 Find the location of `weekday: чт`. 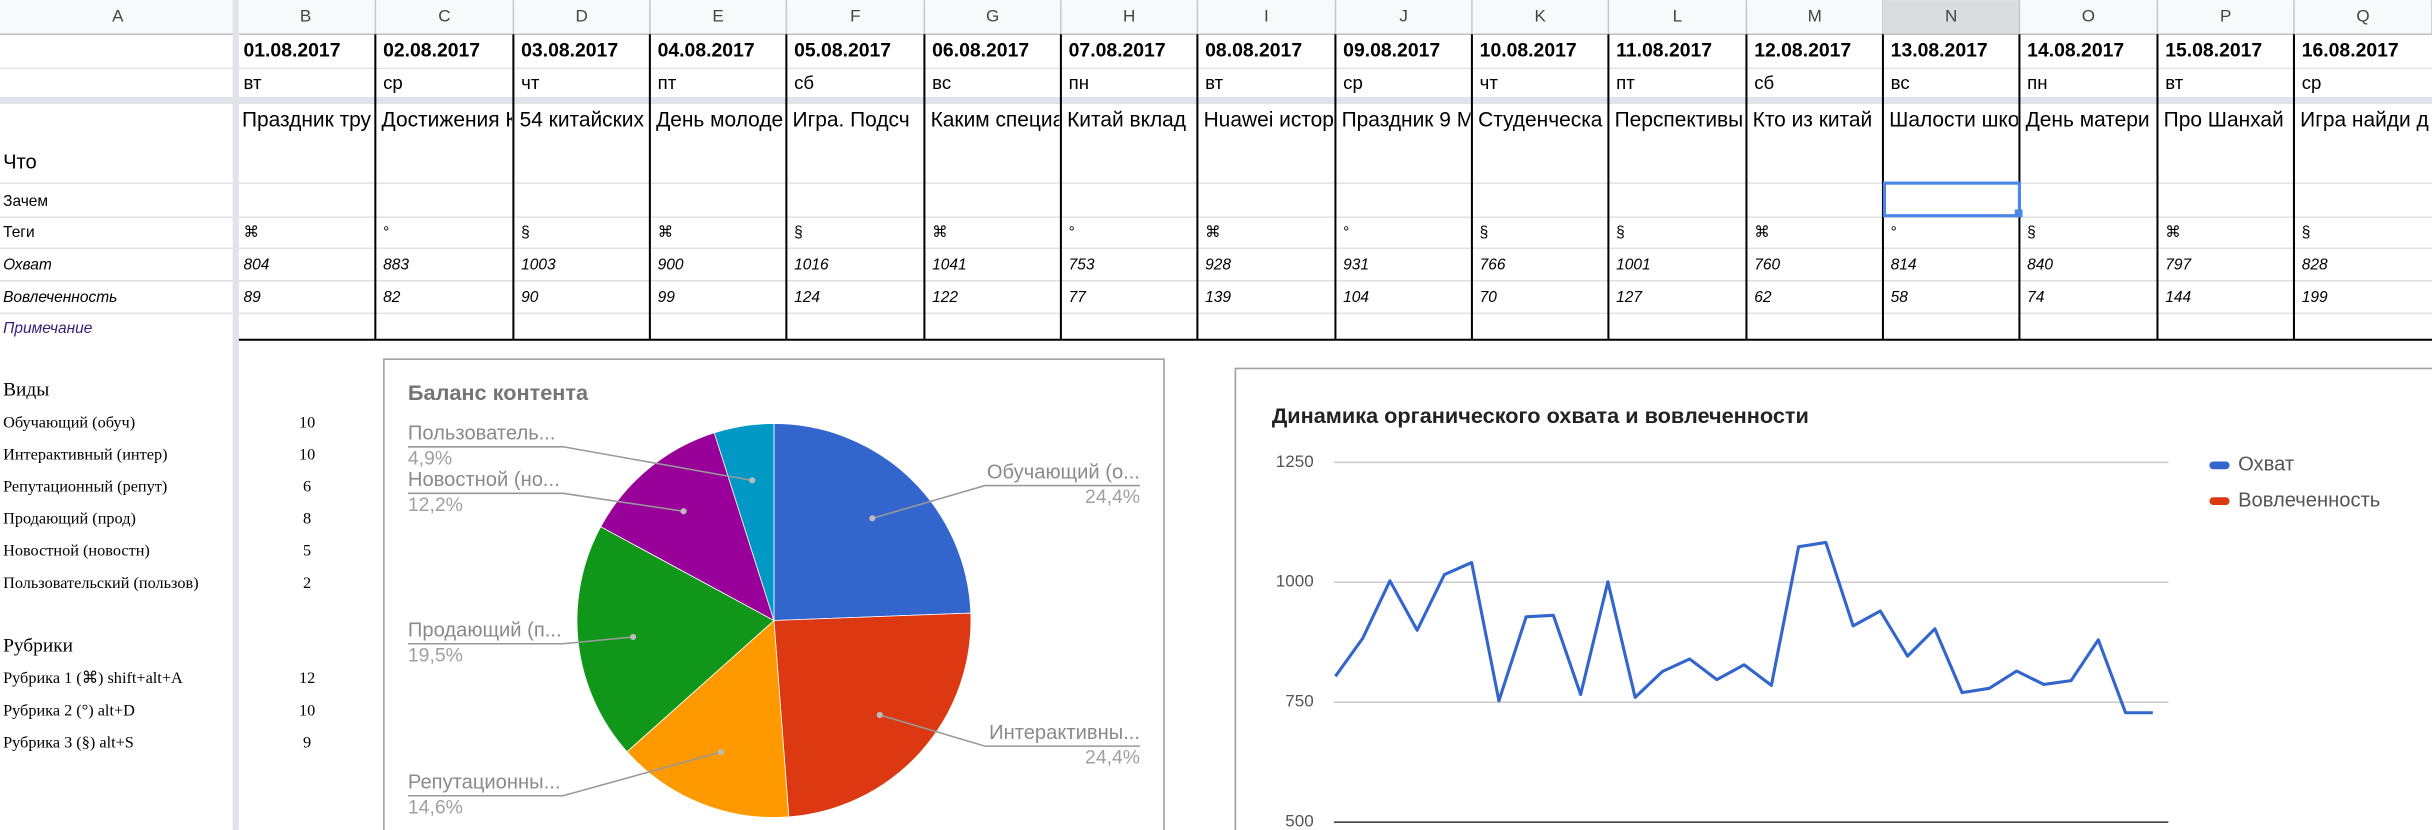

weekday: чт is located at coordinates (530, 82).